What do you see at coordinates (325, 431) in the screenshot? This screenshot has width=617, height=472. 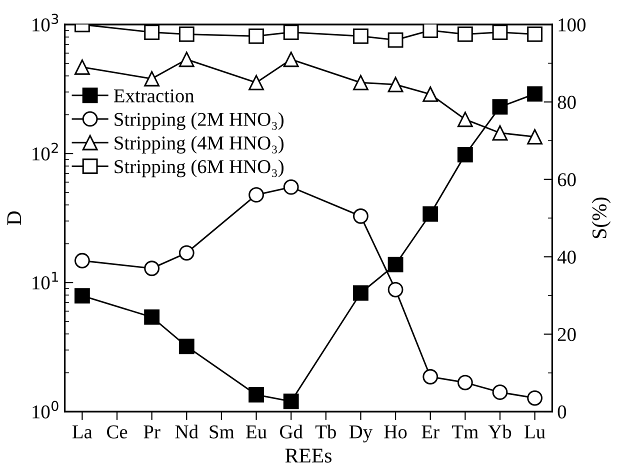 I see `x-tick-label: Tb` at bounding box center [325, 431].